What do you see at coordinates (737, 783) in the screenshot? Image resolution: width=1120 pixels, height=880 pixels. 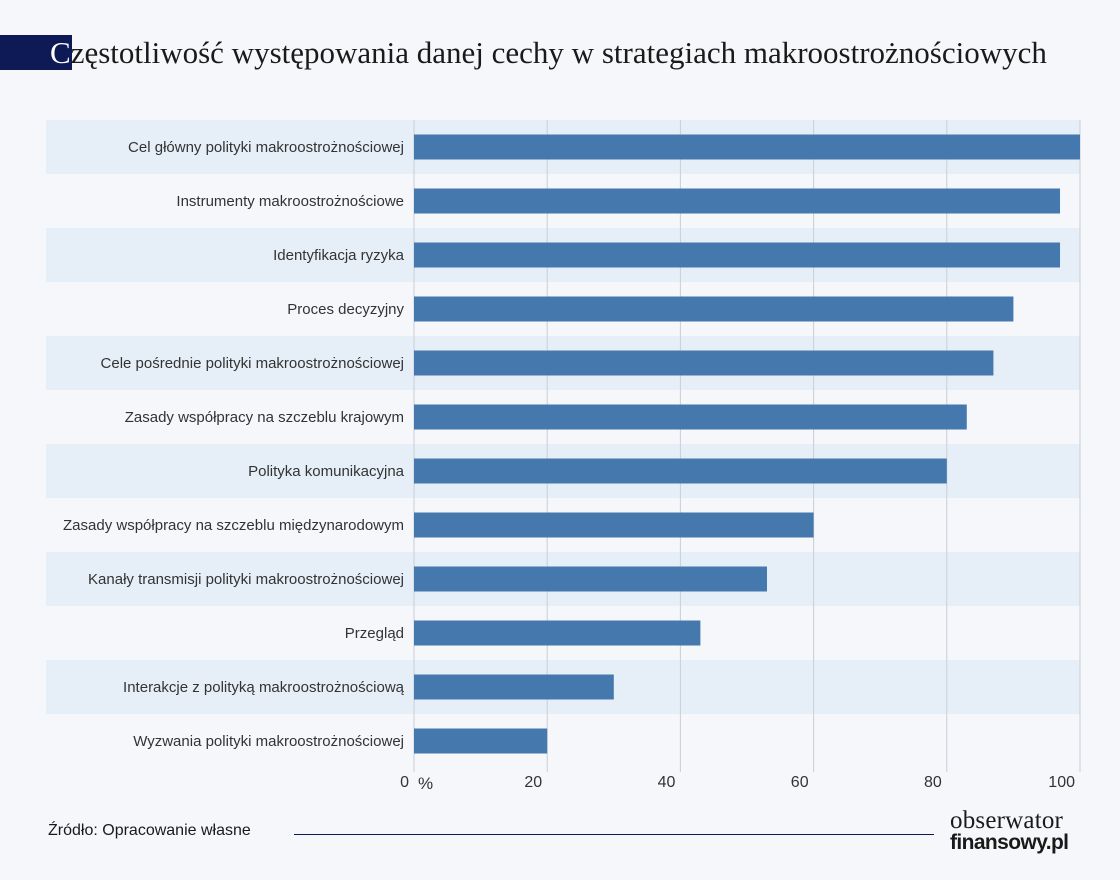 I see `x-axis-ticks: 0 20 40 60 80 100%` at bounding box center [737, 783].